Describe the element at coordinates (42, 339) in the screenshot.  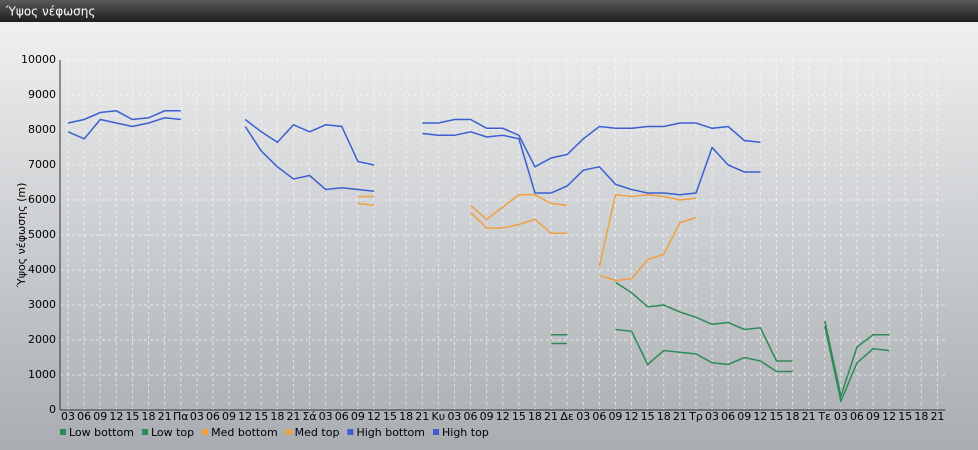
I see `y-tick-label: 2000` at that location.